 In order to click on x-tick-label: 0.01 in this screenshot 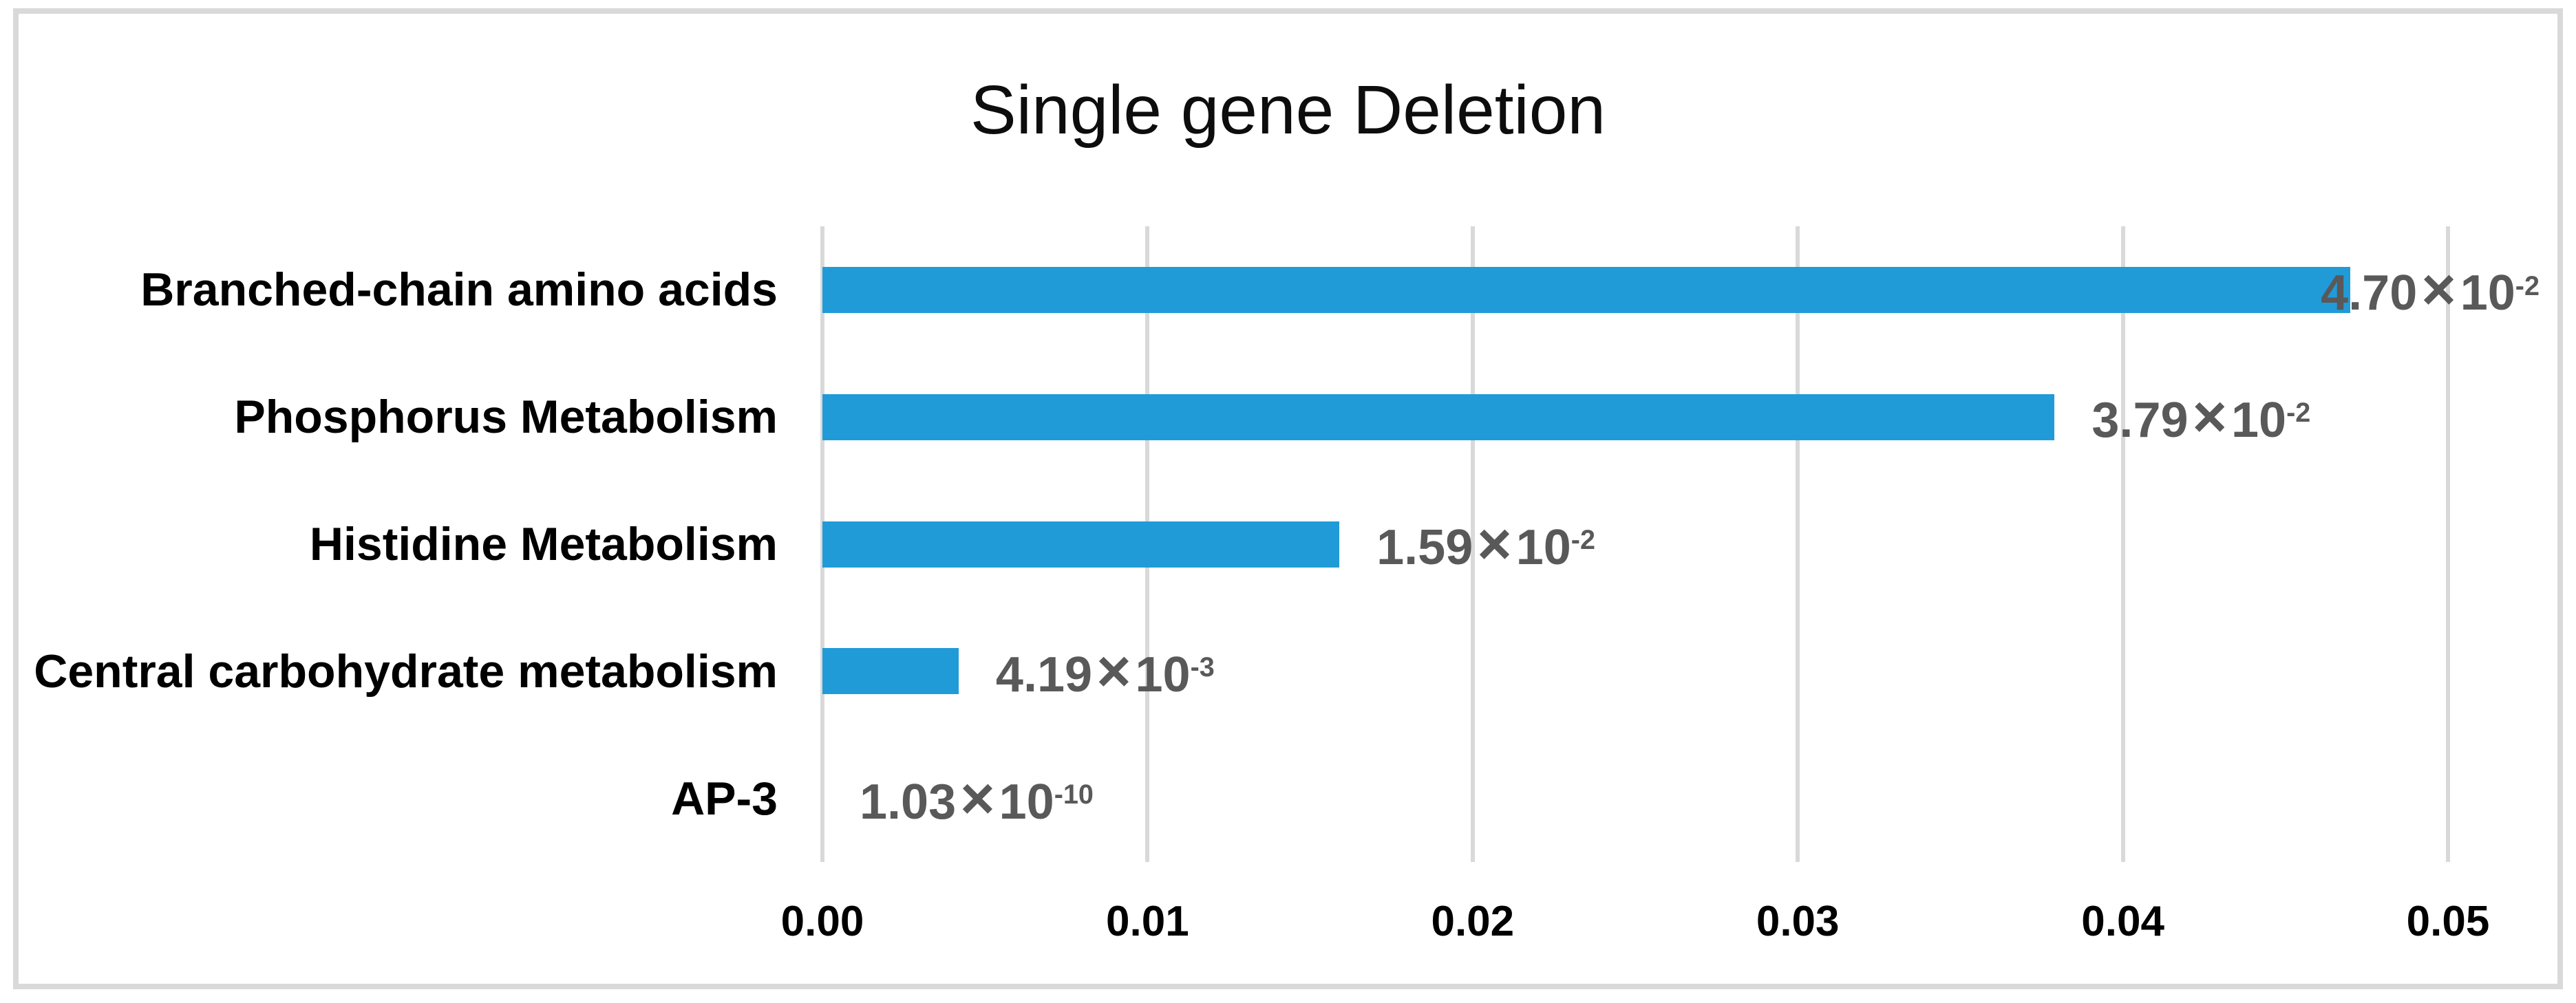, I will do `click(1147, 921)`.